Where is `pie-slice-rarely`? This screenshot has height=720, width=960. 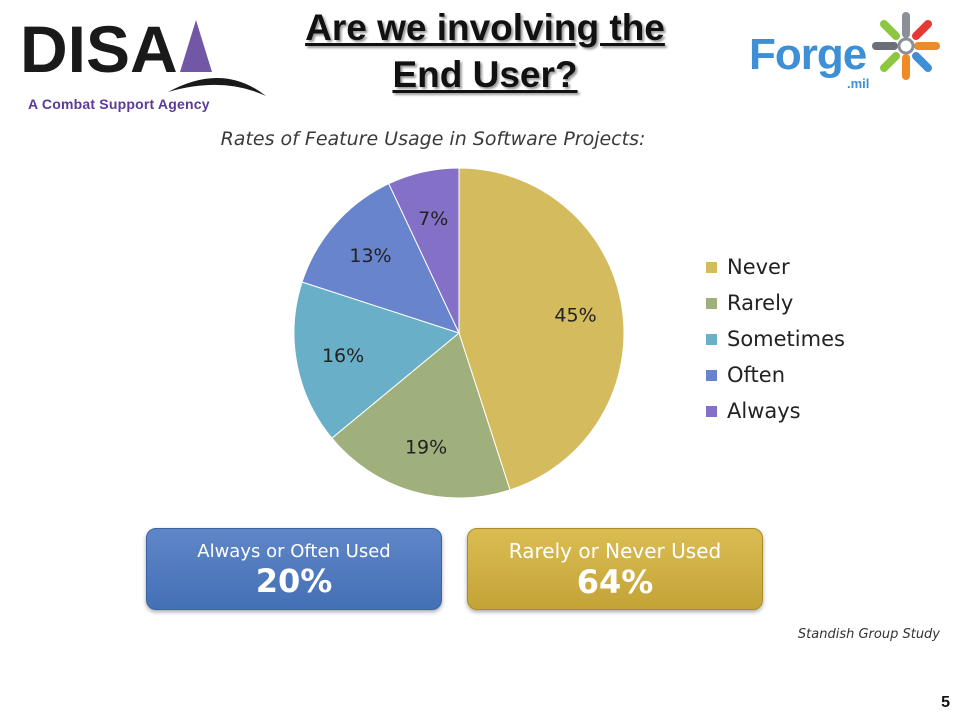
pie-slice-rarely is located at coordinates (421, 415).